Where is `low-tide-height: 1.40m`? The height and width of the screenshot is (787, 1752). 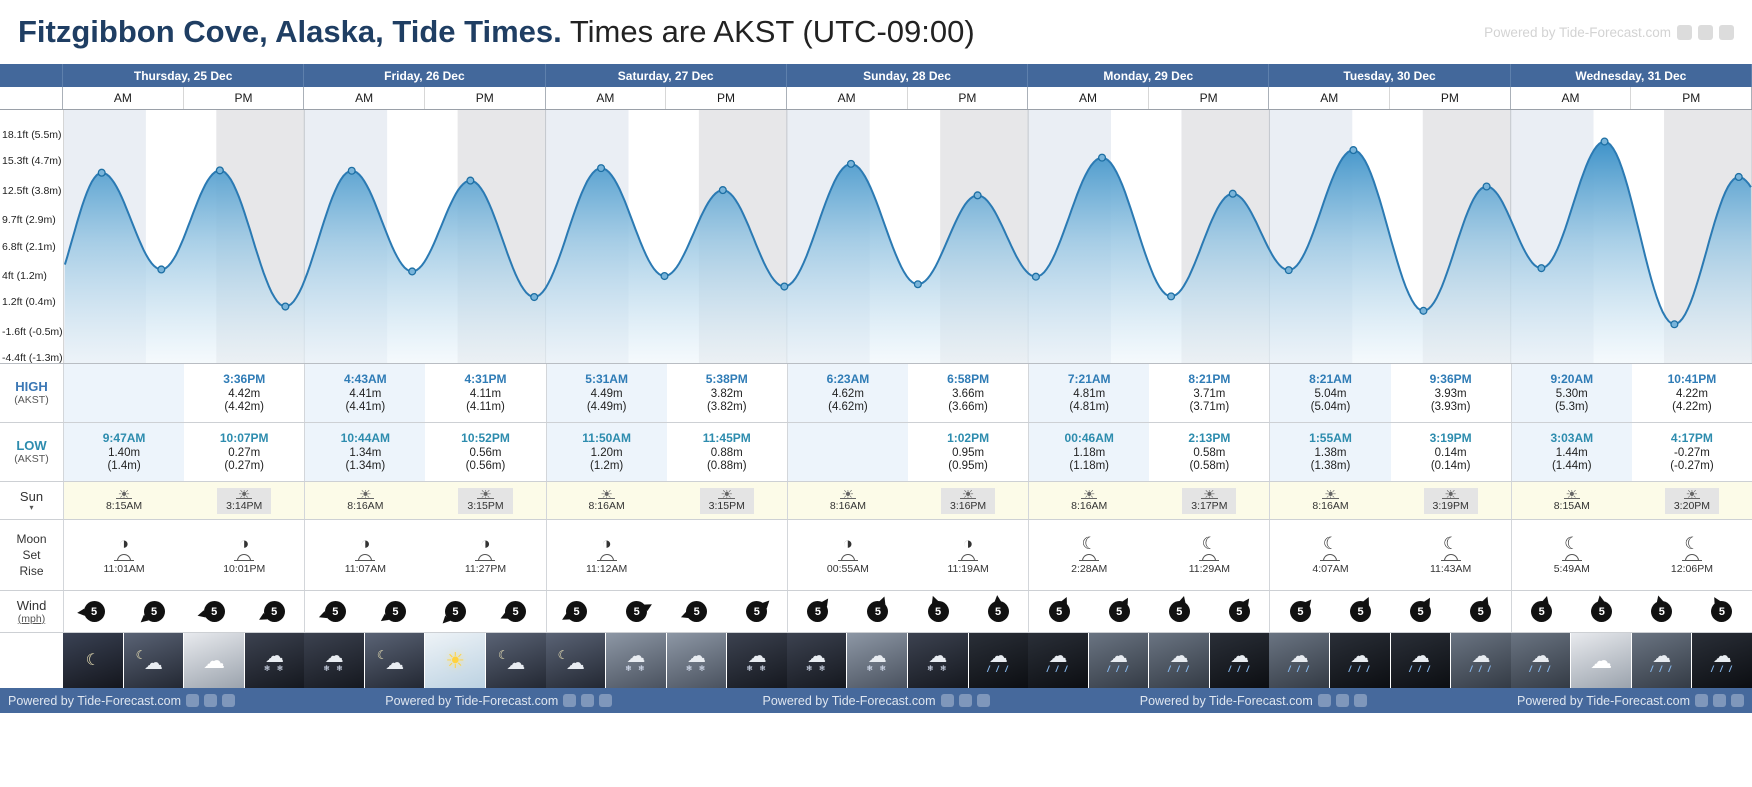
low-tide-height: 1.40m is located at coordinates (124, 452).